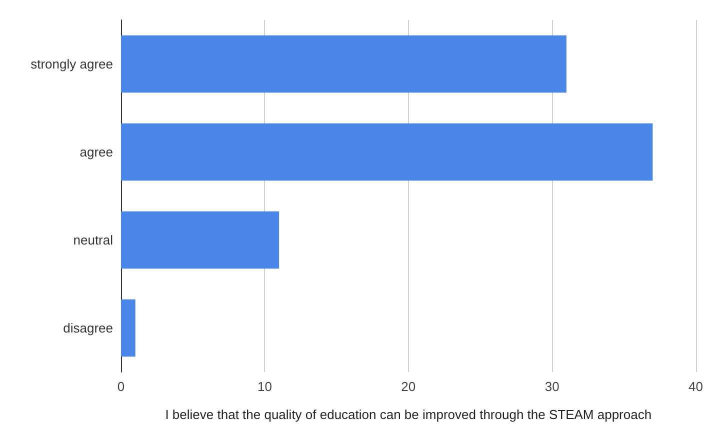  What do you see at coordinates (264, 386) in the screenshot?
I see `x-tick-label: 10` at bounding box center [264, 386].